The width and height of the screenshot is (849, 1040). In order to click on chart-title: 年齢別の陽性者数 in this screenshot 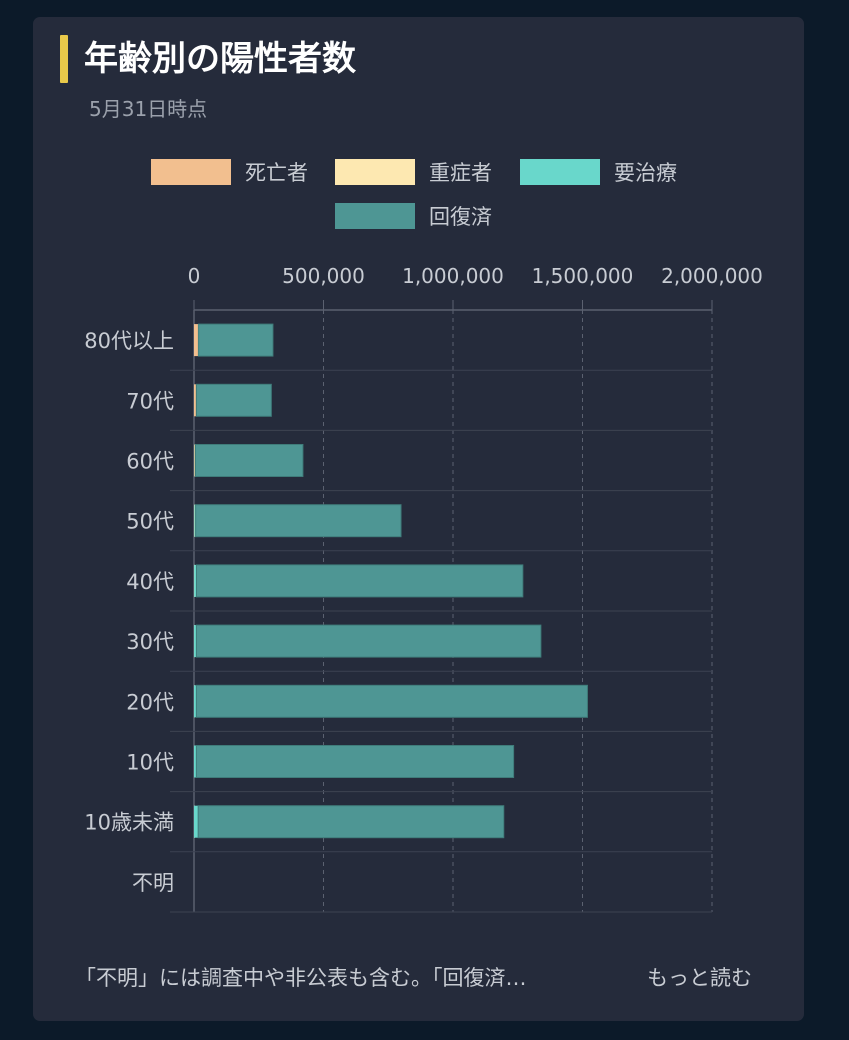, I will do `click(220, 59)`.